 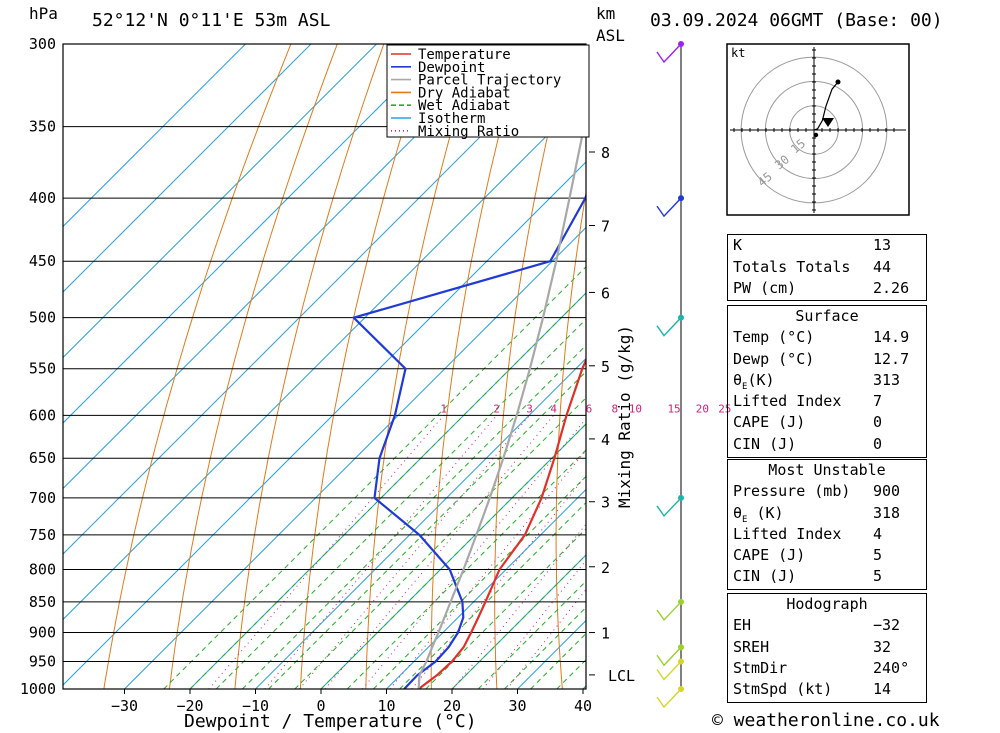 I want to click on km-tick-label: 1, so click(x=605, y=634).